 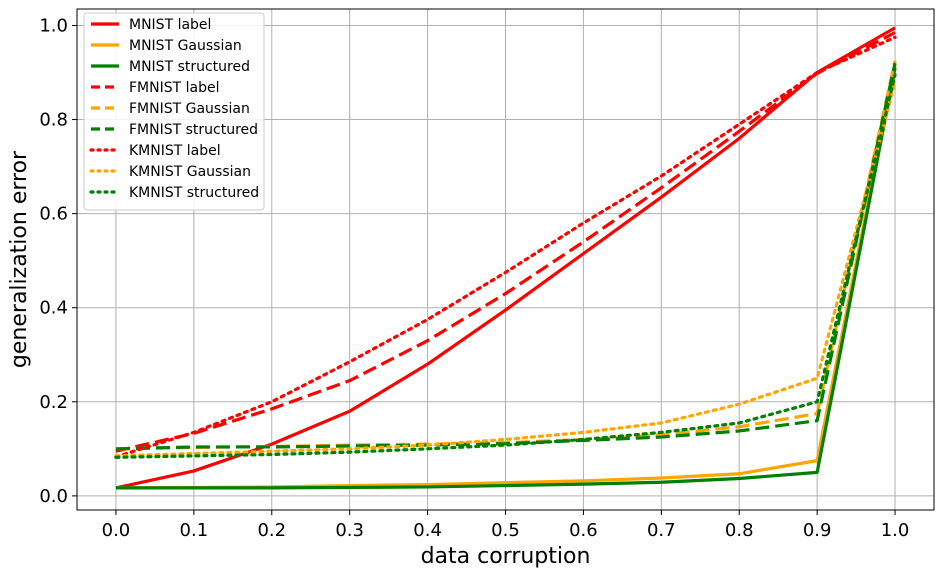 I want to click on x-tick-label: 0.7, so click(x=661, y=530).